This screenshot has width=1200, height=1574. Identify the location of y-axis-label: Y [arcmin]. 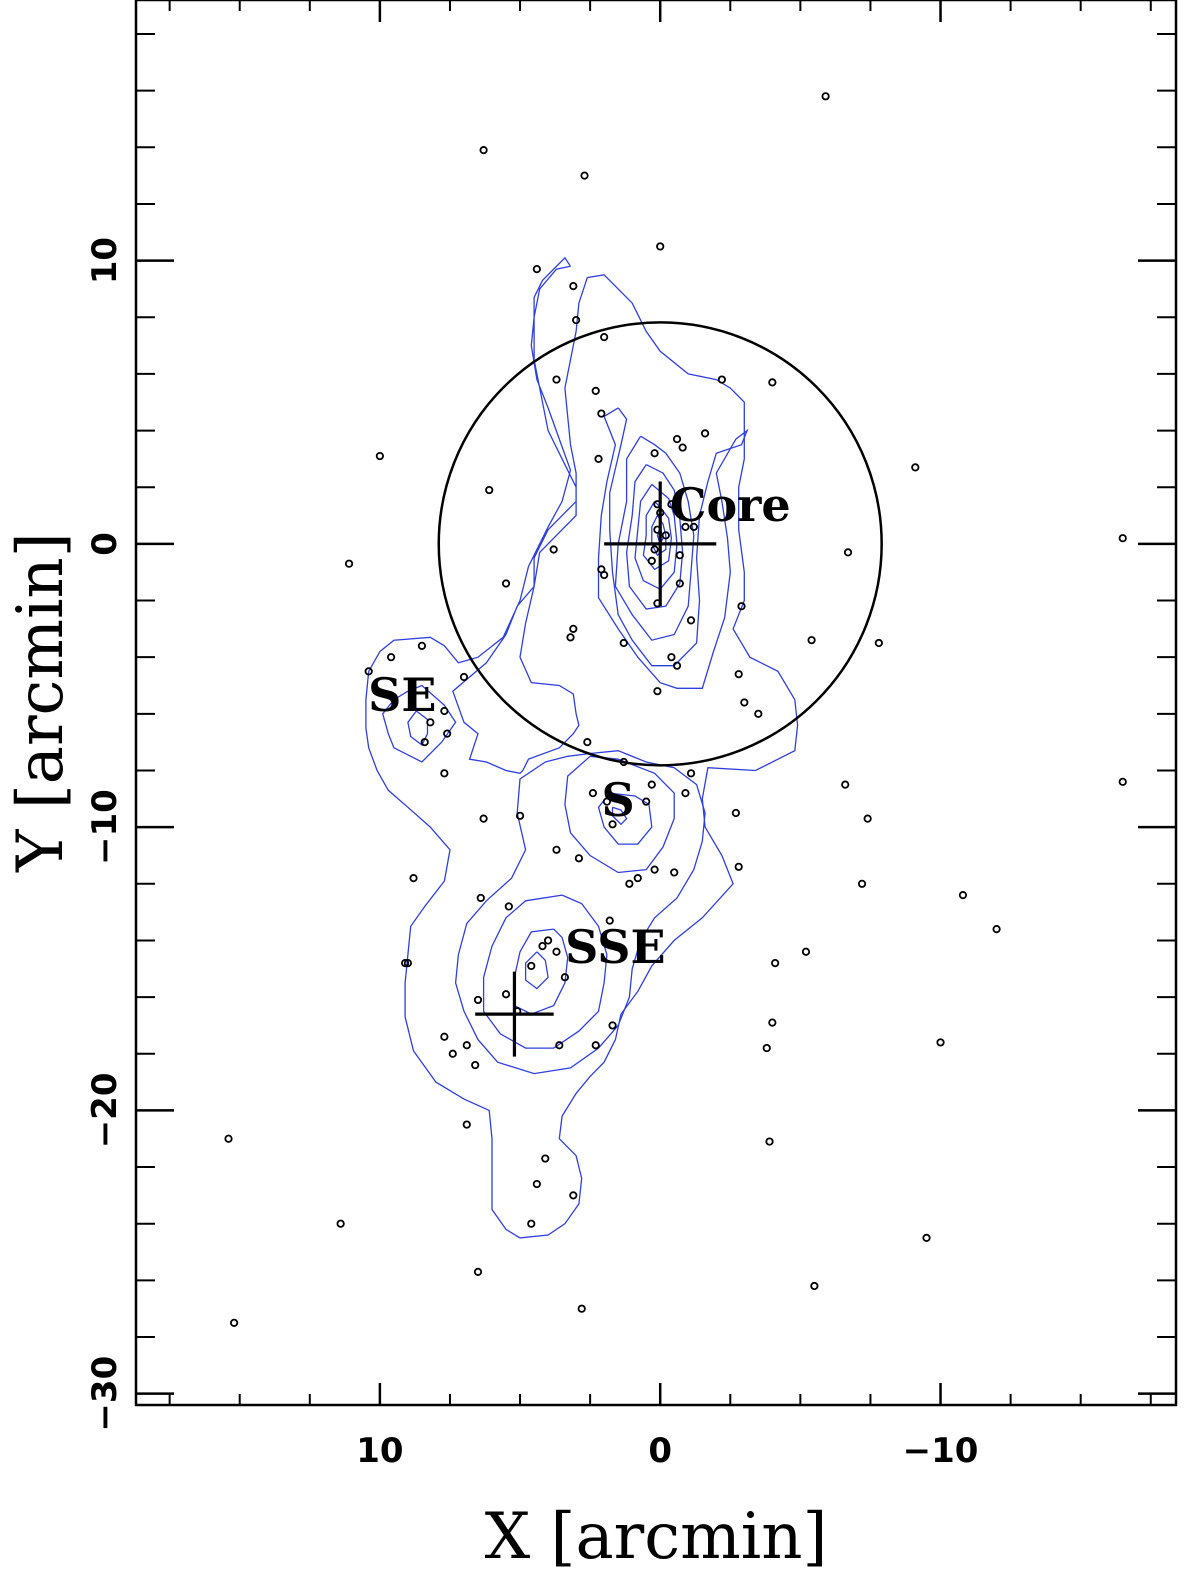
(41, 702).